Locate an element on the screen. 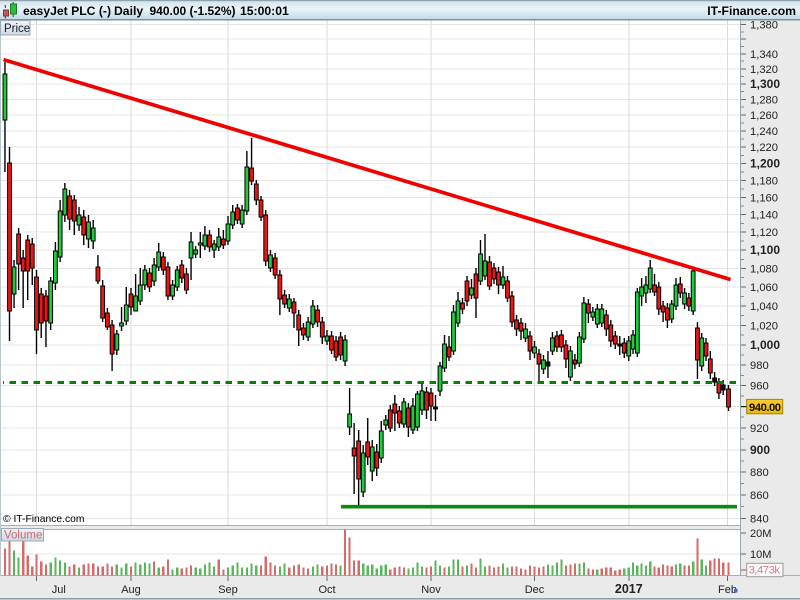  svg-text: 940.00 is located at coordinates (765, 408).